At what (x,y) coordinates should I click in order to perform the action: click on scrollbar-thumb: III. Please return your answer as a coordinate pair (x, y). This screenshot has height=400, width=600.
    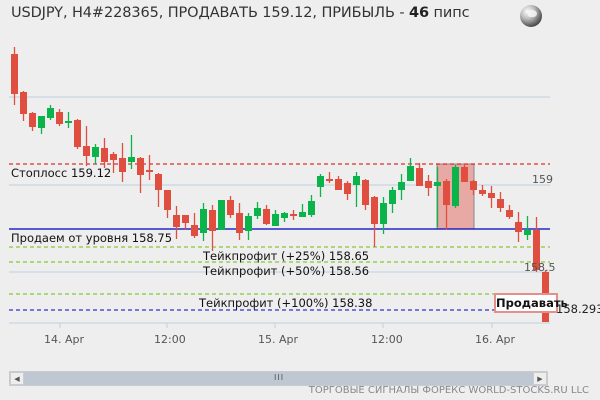
    Looking at the image, I should click on (279, 377).